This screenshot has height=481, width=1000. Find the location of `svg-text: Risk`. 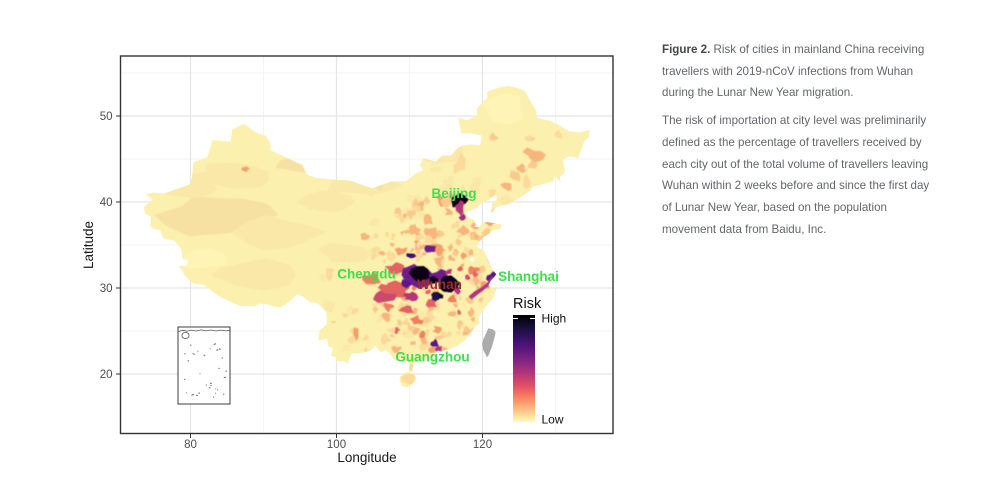

svg-text: Risk is located at coordinates (527, 304).